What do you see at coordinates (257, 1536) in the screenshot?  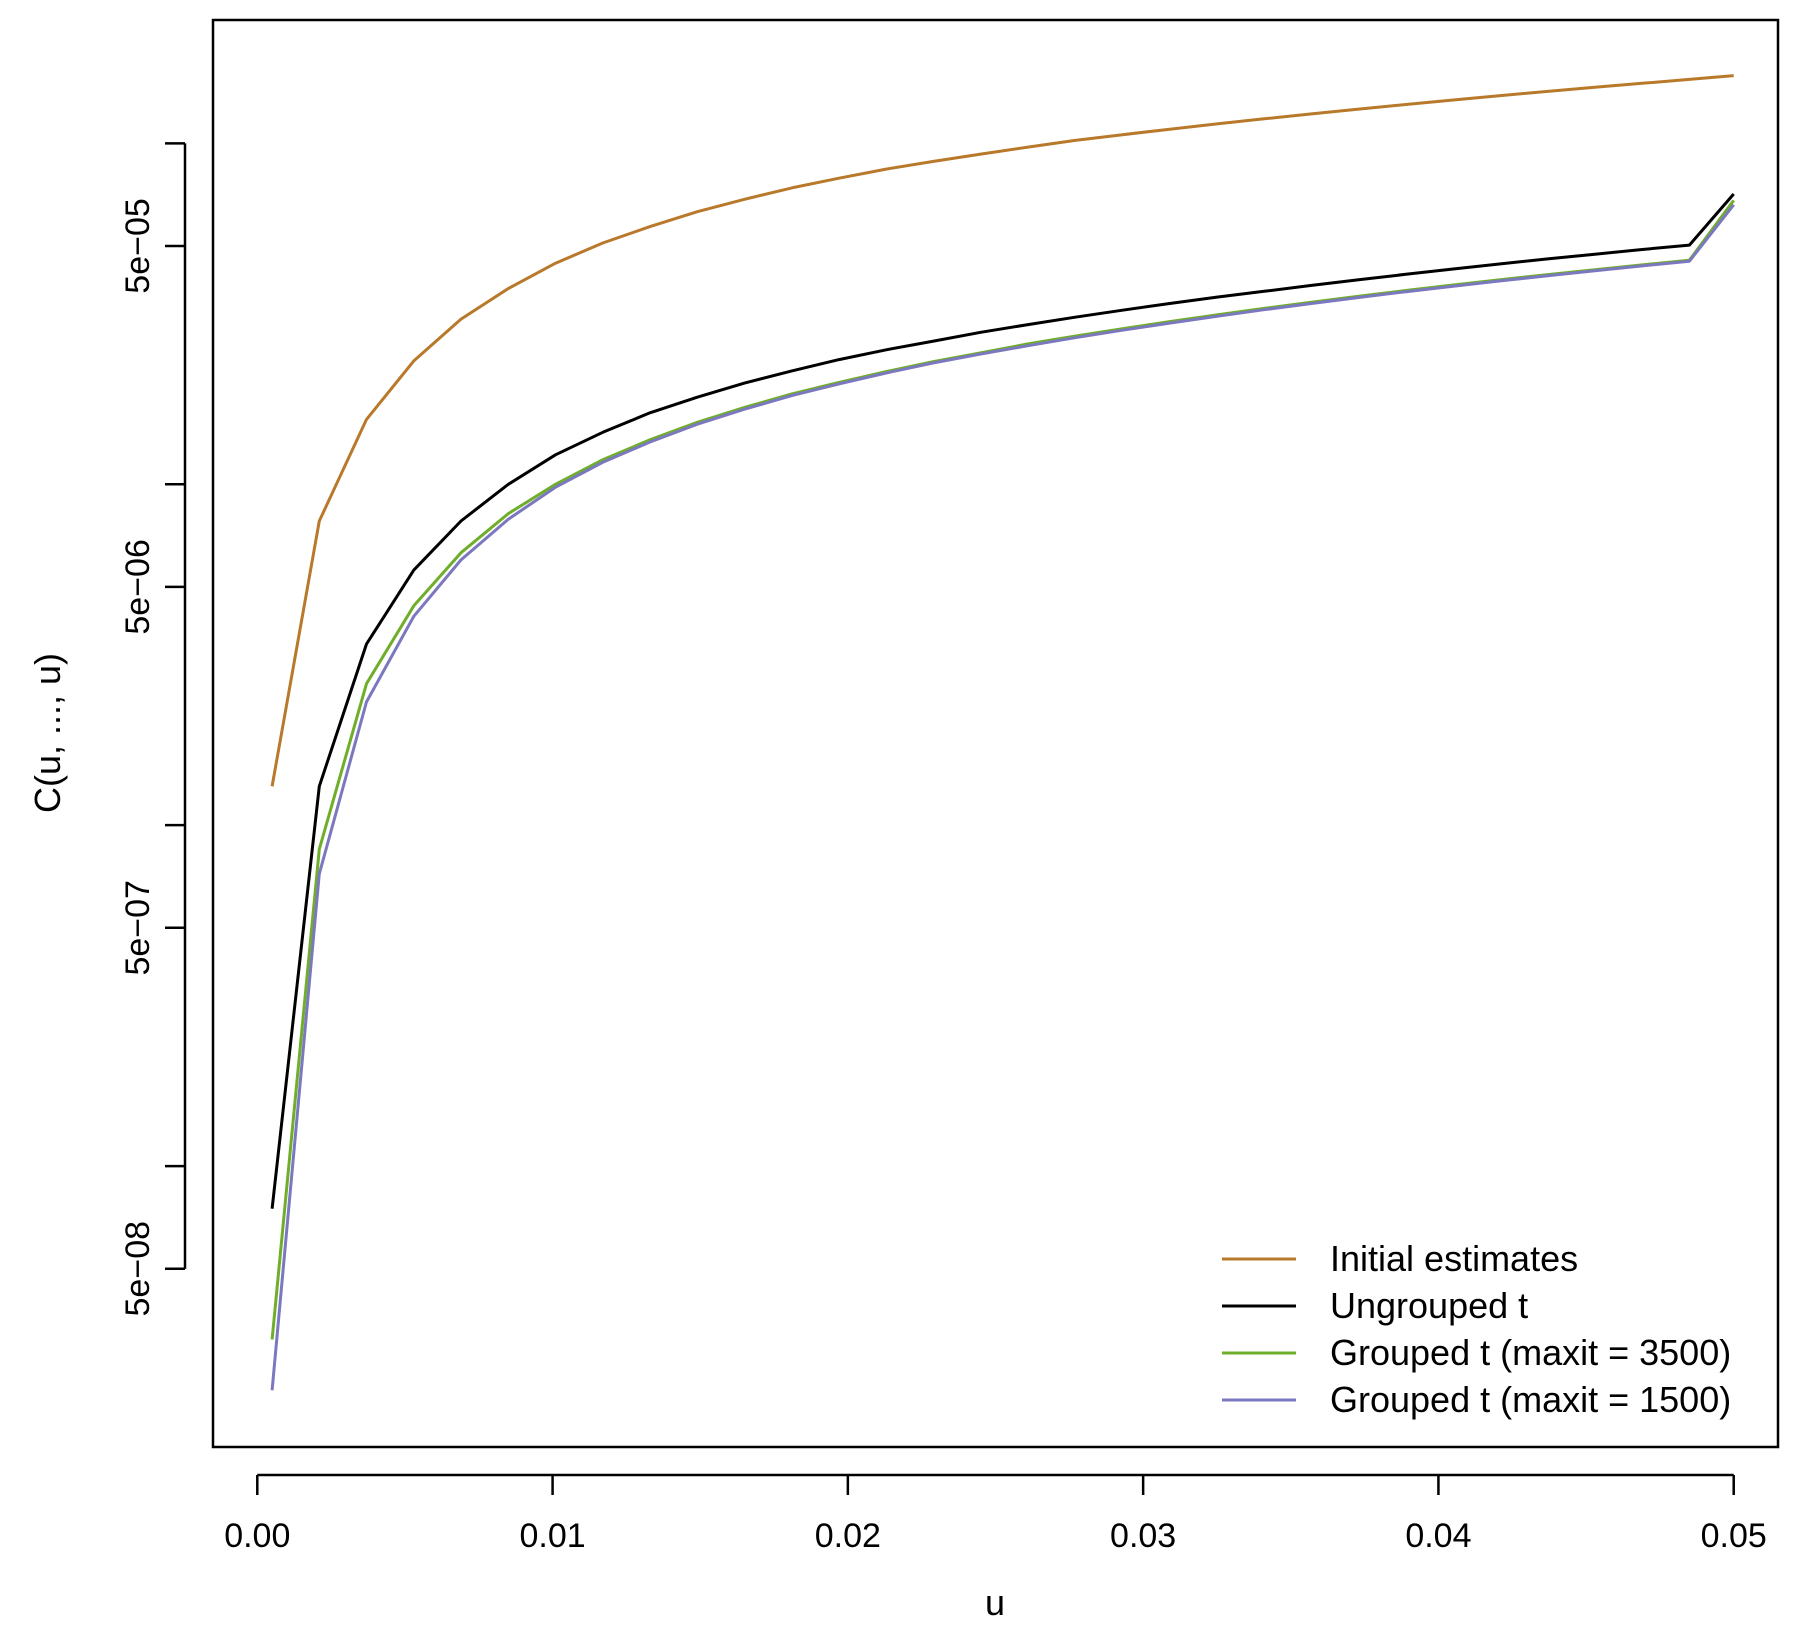 I see `x-tick-label: 0.00` at bounding box center [257, 1536].